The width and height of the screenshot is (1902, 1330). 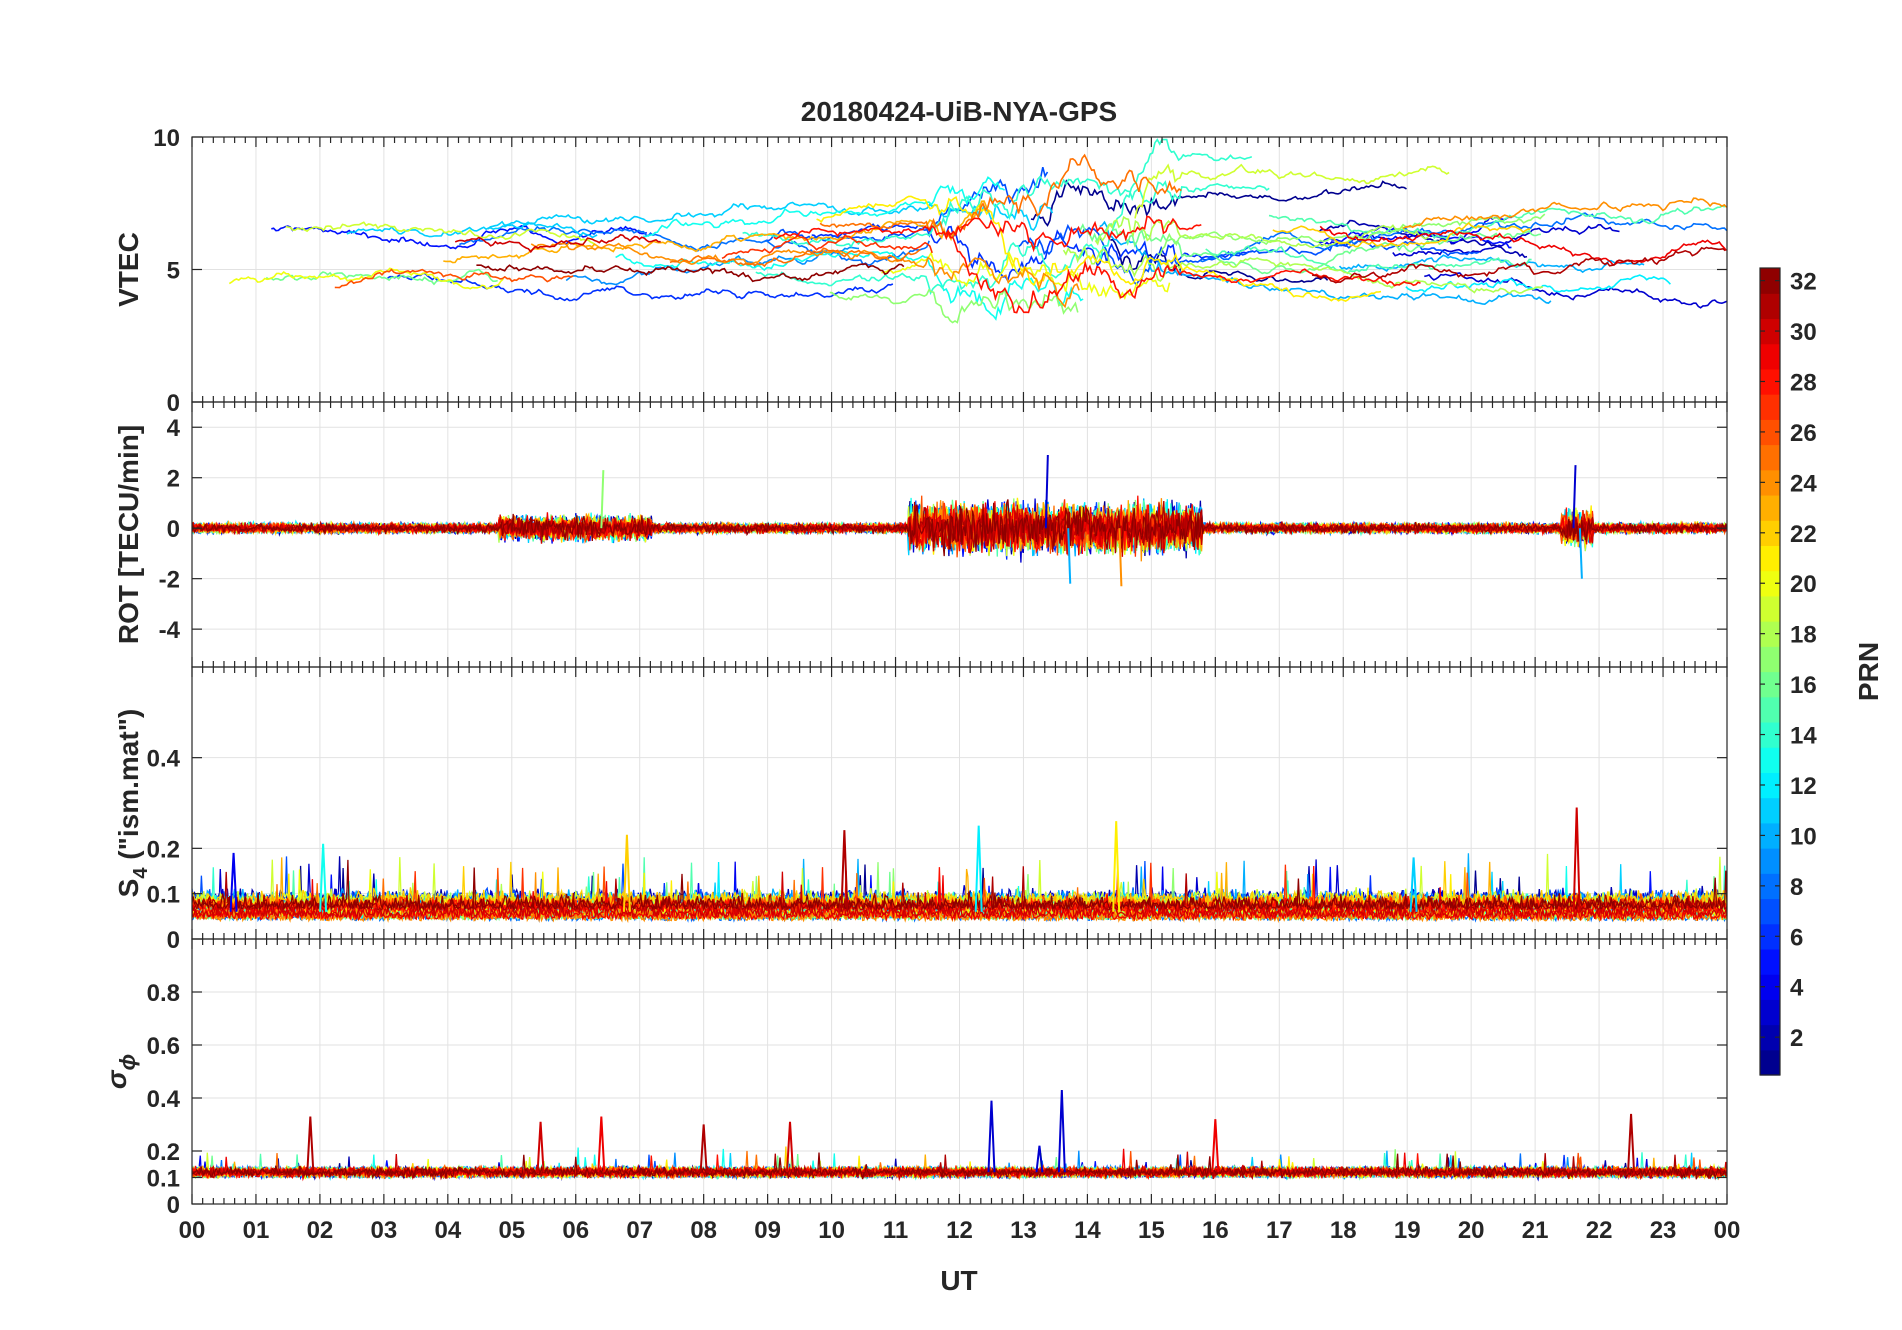 What do you see at coordinates (831, 1230) in the screenshot?
I see `x-tick-label: 10` at bounding box center [831, 1230].